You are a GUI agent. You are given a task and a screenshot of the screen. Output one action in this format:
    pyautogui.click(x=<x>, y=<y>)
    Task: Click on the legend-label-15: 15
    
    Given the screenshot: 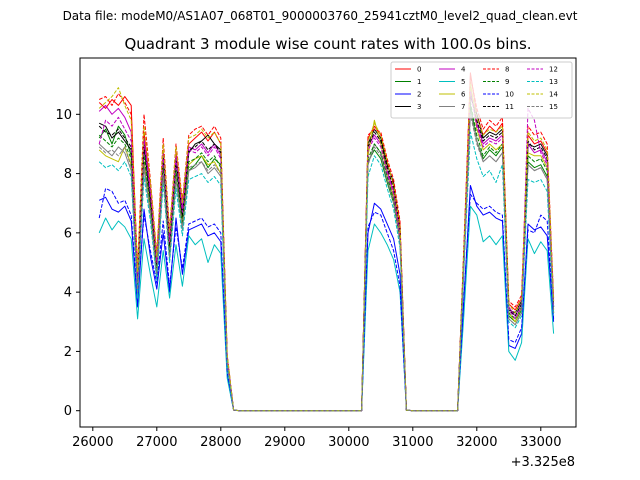 What is the action you would take?
    pyautogui.click(x=553, y=107)
    